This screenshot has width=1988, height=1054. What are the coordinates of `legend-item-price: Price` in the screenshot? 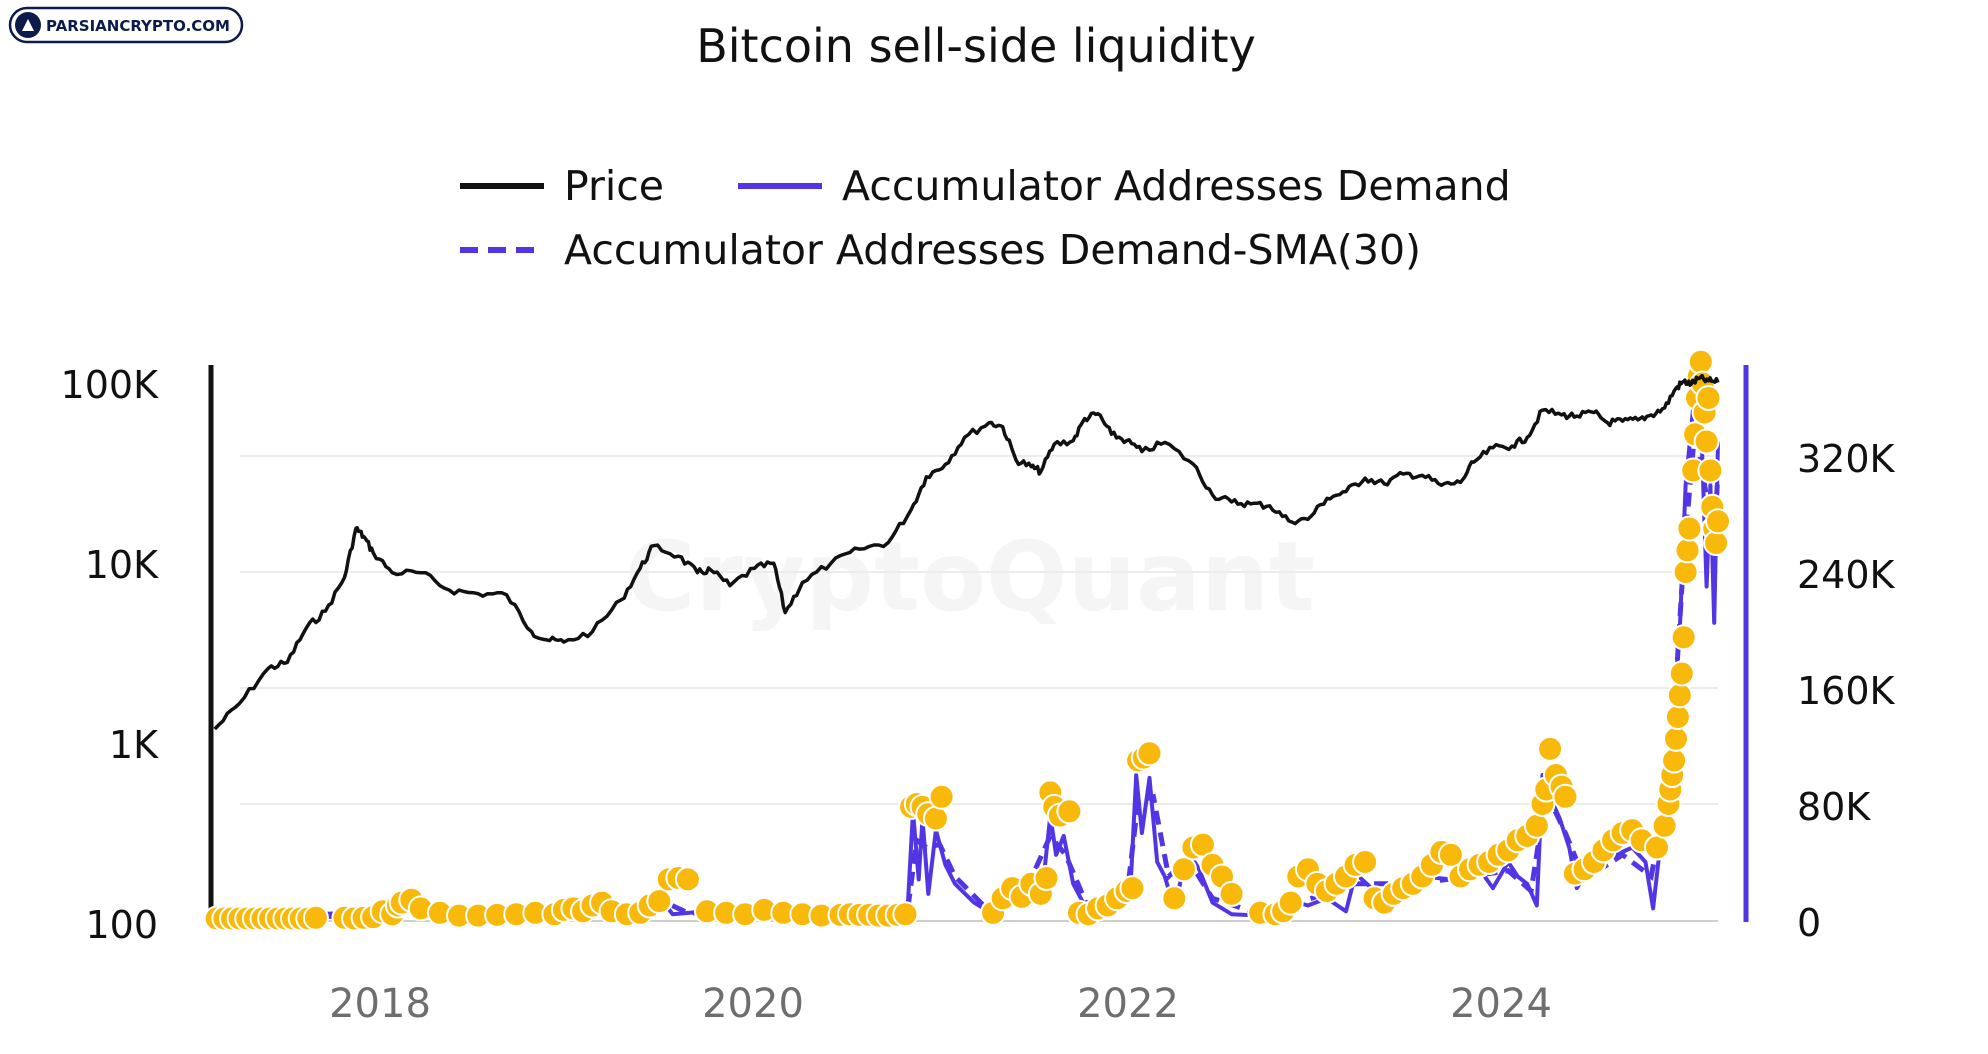 It's located at (562, 186).